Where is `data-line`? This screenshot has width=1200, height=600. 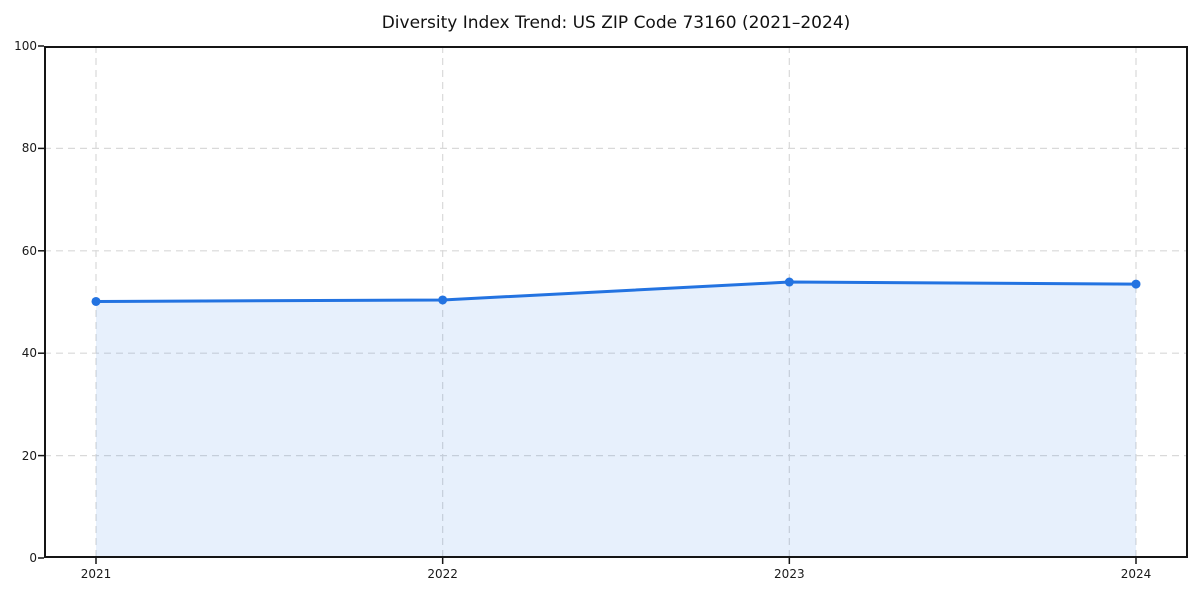 data-line is located at coordinates (616, 291).